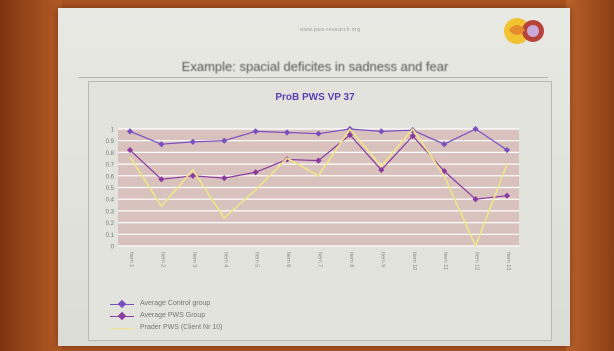 The width and height of the screenshot is (614, 351). Describe the element at coordinates (288, 259) in the screenshot. I see `x-tick-label: Item 6` at that location.